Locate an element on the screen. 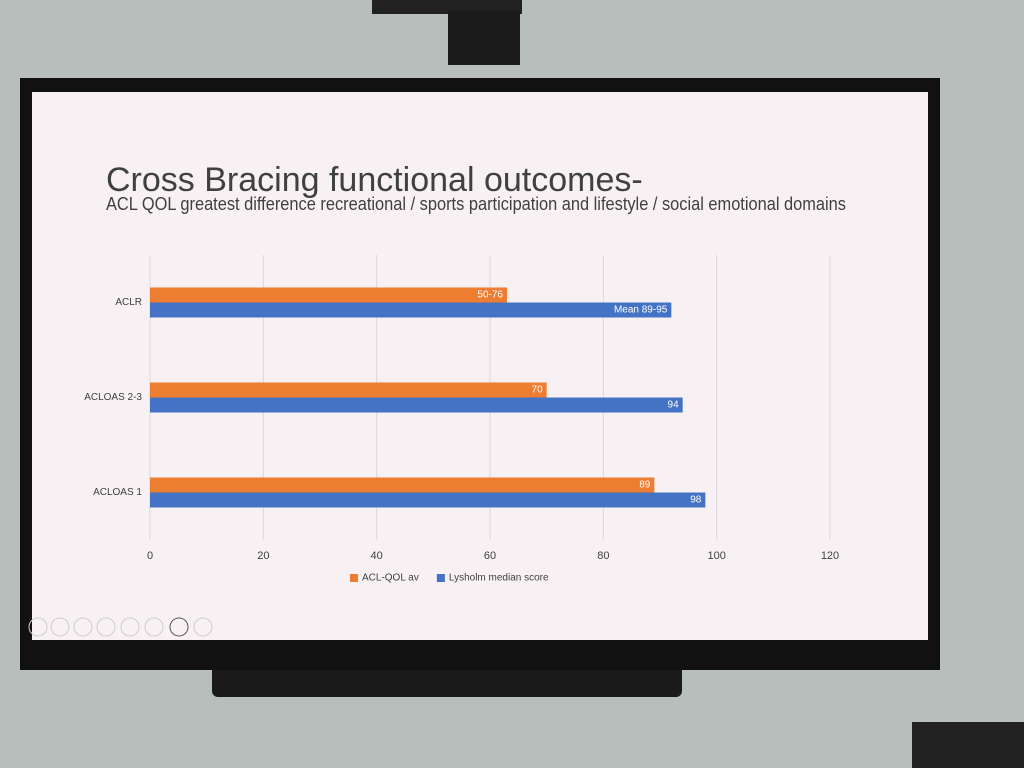  value-label: 94 is located at coordinates (674, 405).